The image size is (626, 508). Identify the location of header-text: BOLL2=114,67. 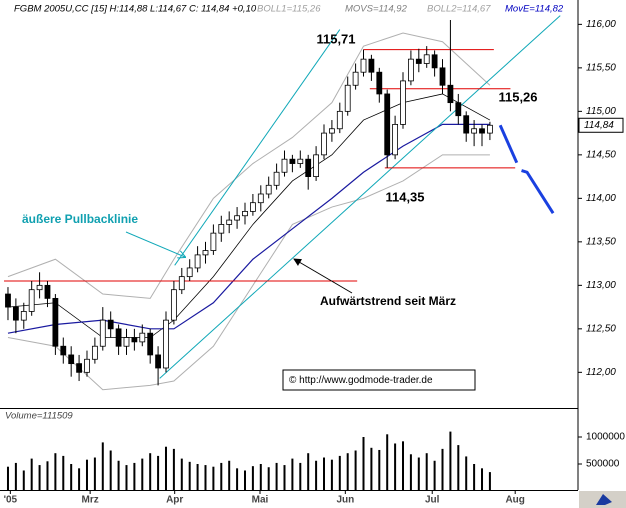
(459, 9).